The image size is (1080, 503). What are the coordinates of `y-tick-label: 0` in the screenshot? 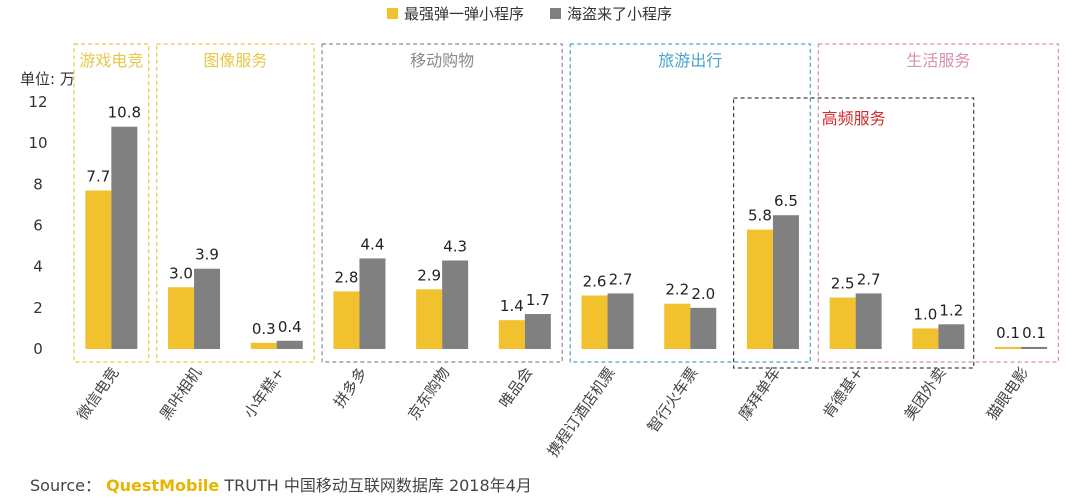 It's located at (38, 349).